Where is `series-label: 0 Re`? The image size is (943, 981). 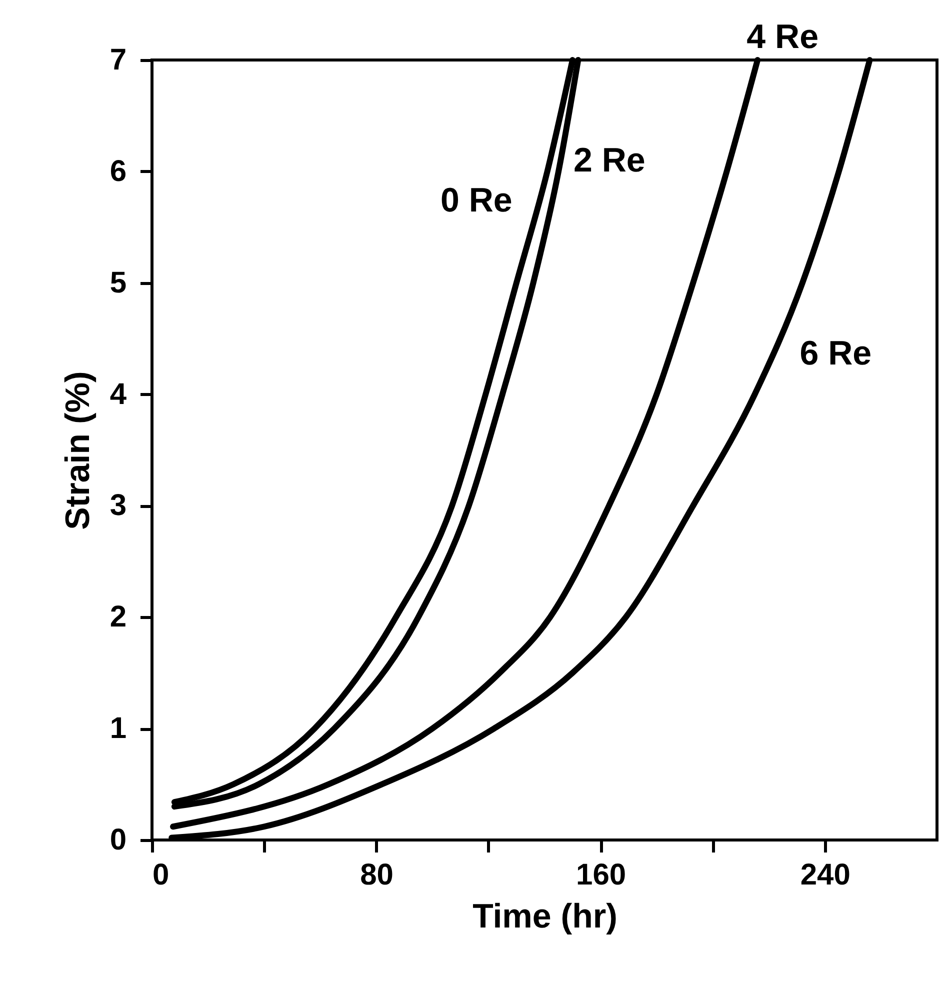 series-label: 0 Re is located at coordinates (476, 200).